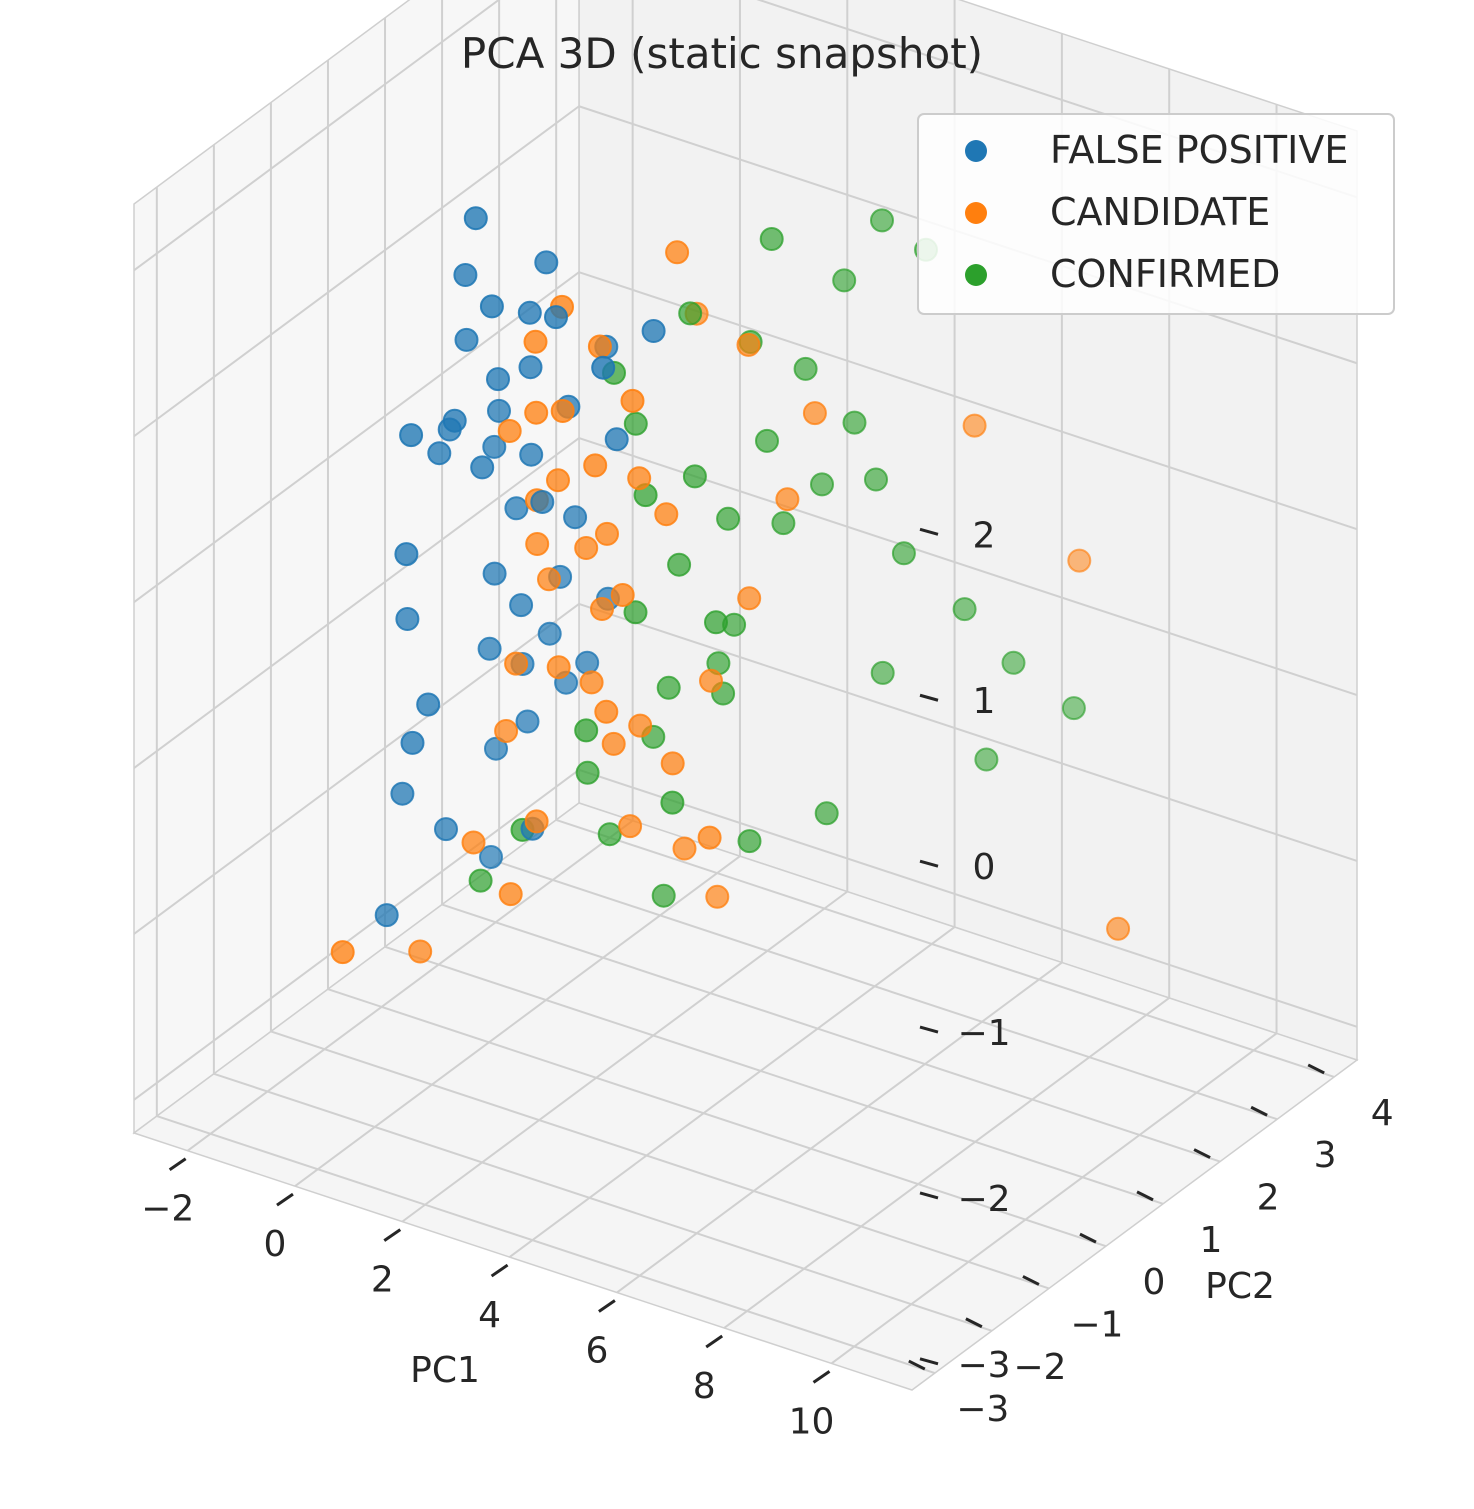 The image size is (1474, 1509). What do you see at coordinates (275, 1244) in the screenshot?
I see `x-tick-label: 0` at bounding box center [275, 1244].